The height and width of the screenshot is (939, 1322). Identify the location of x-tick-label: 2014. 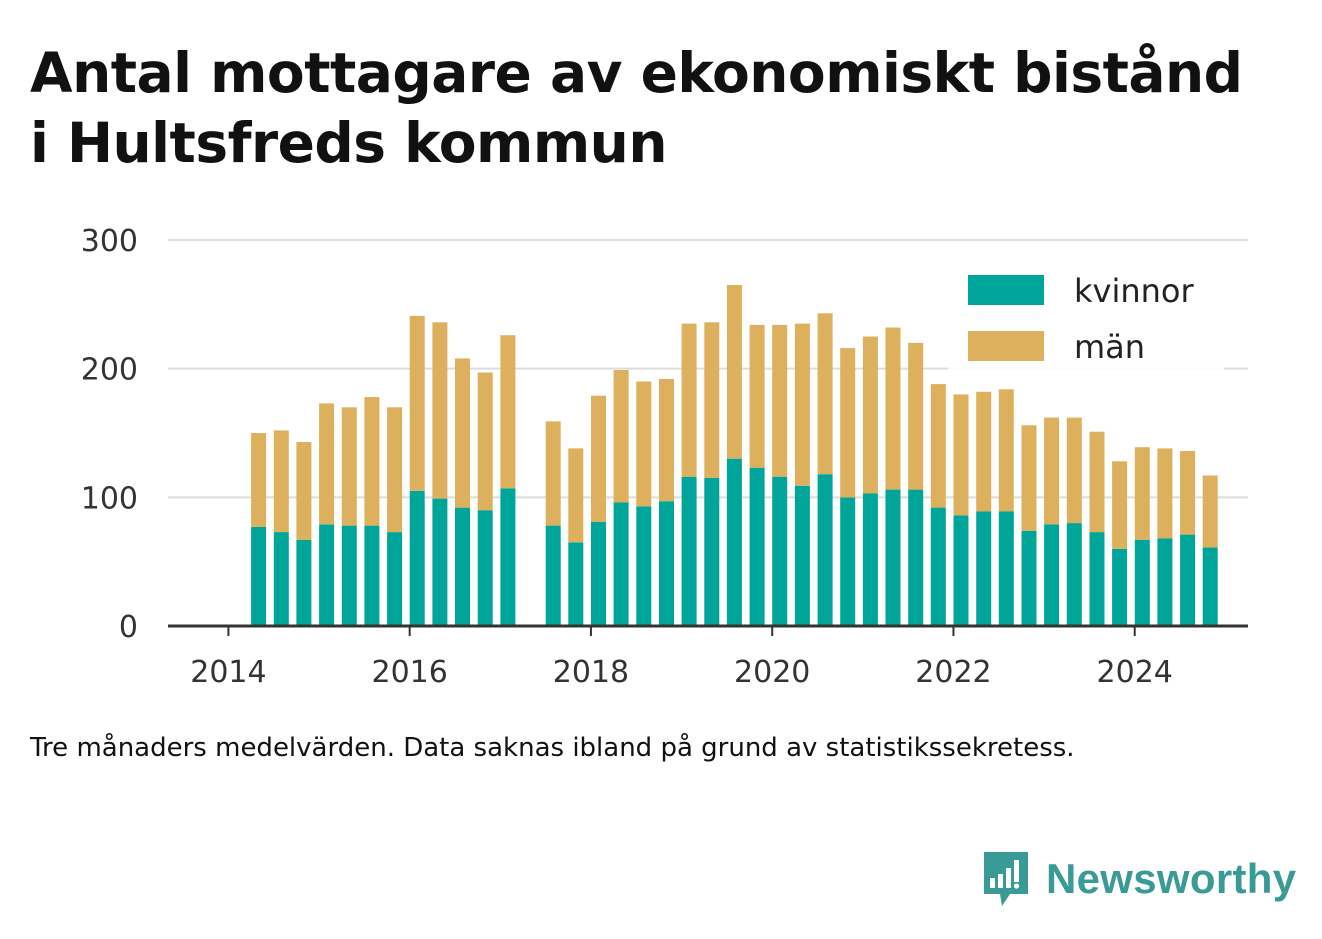
(228, 672).